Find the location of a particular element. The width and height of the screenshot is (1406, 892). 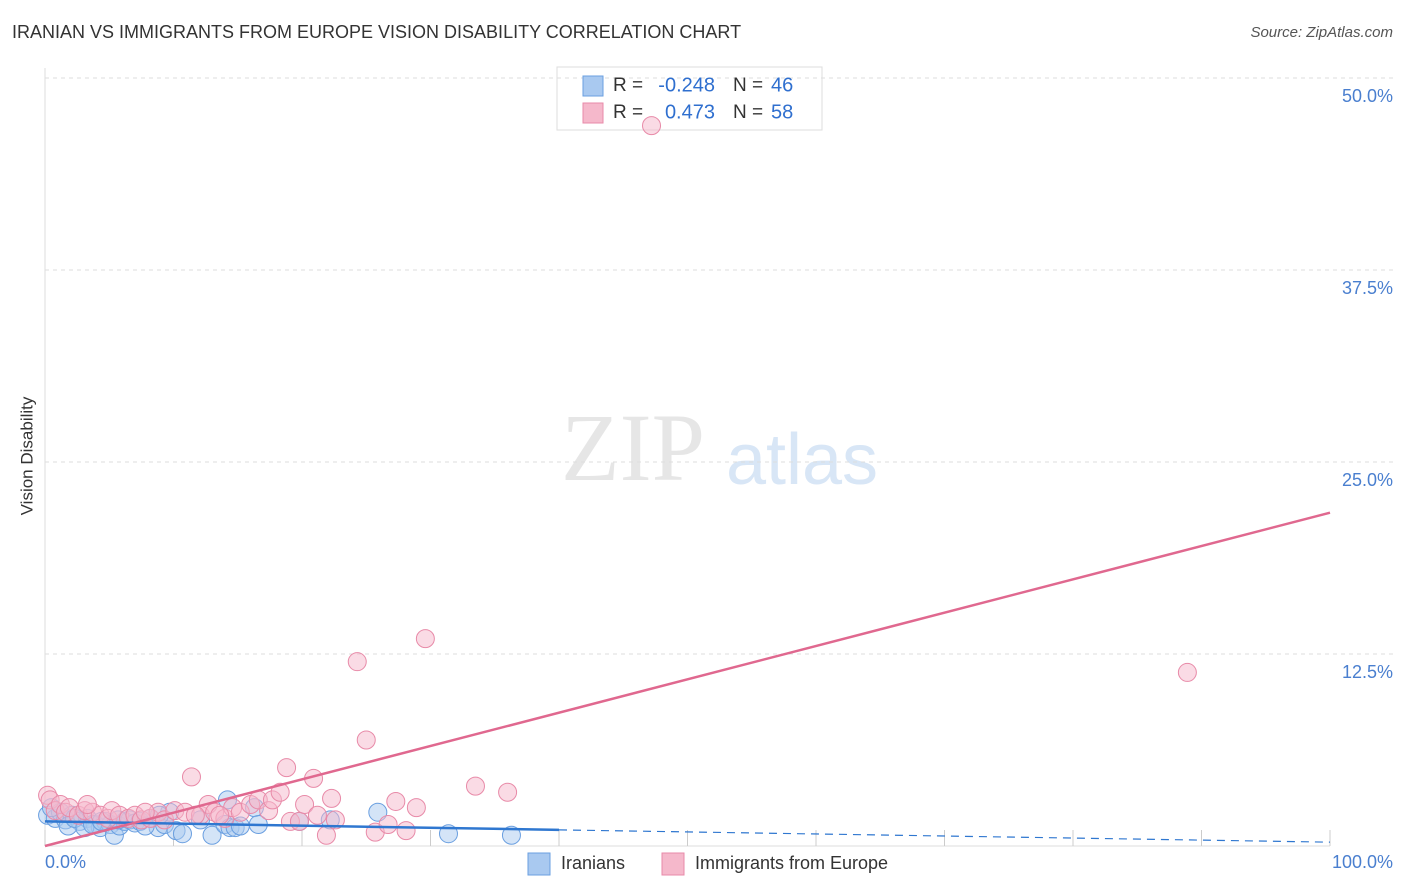

y-tick-label: 25.0% is located at coordinates (1367, 480).